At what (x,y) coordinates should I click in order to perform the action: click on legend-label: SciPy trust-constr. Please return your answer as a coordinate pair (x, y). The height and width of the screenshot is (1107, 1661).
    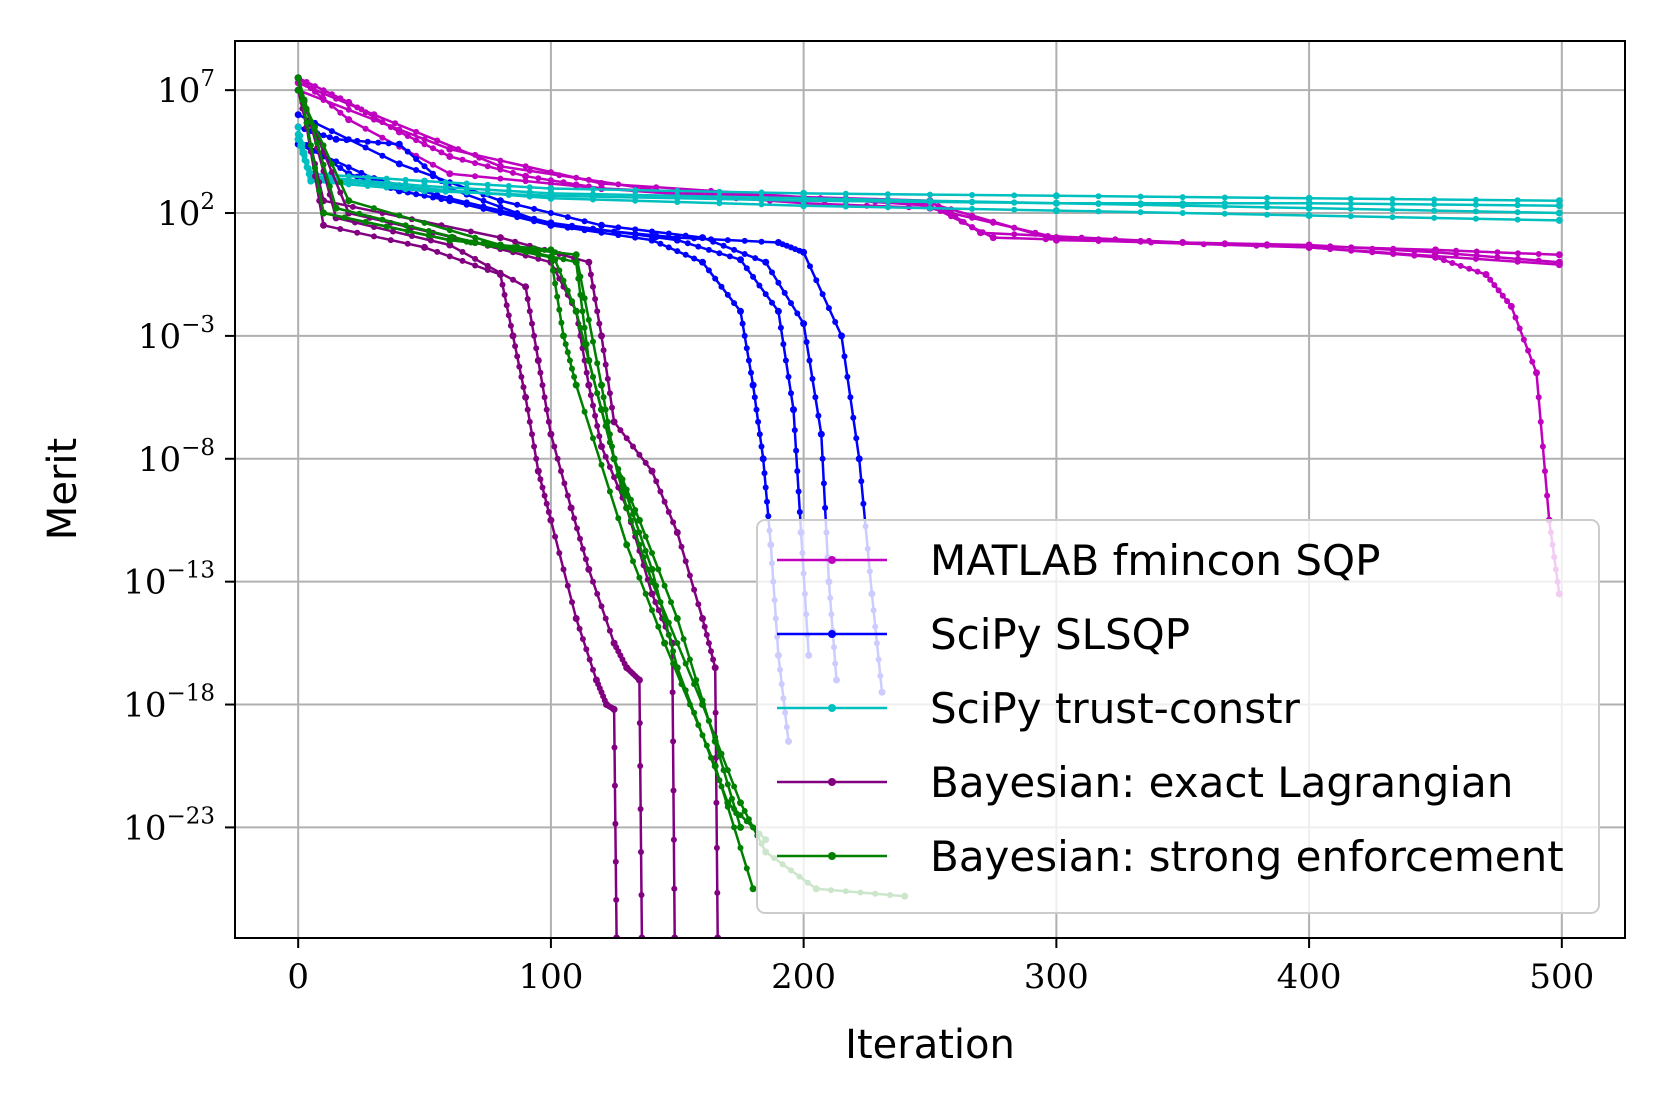
    Looking at the image, I should click on (1115, 708).